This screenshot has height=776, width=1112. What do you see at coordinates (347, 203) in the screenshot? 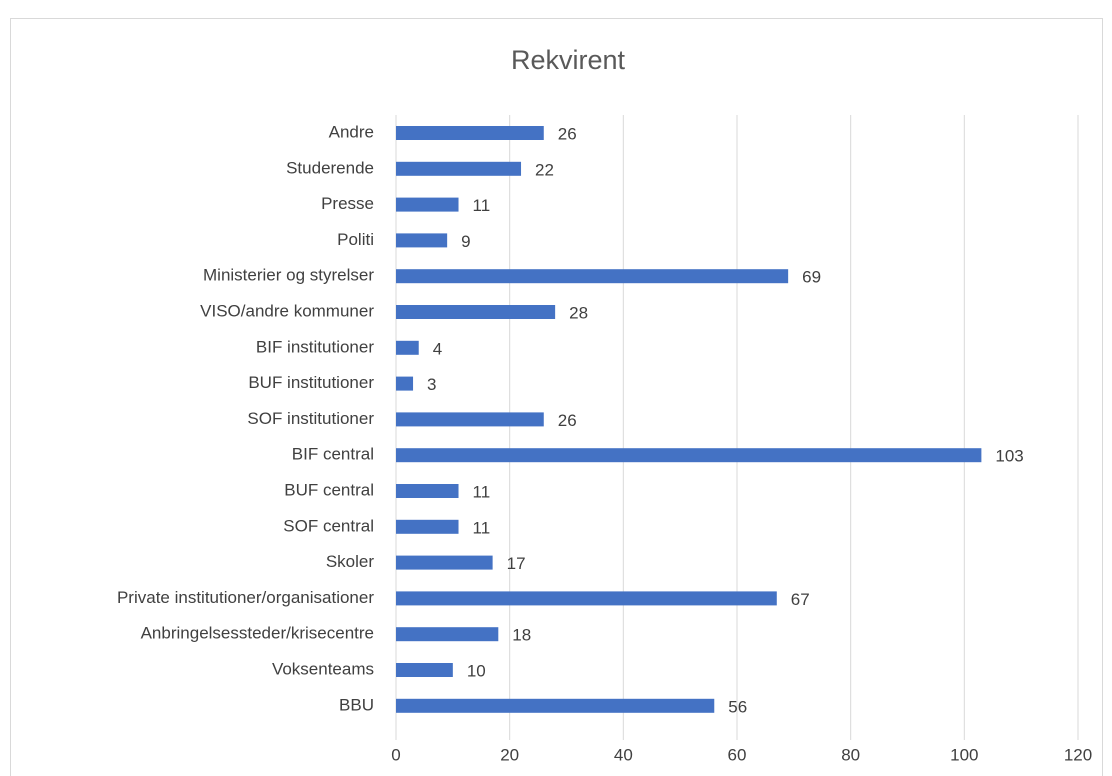
I see `y-tick-label: Presse` at bounding box center [347, 203].